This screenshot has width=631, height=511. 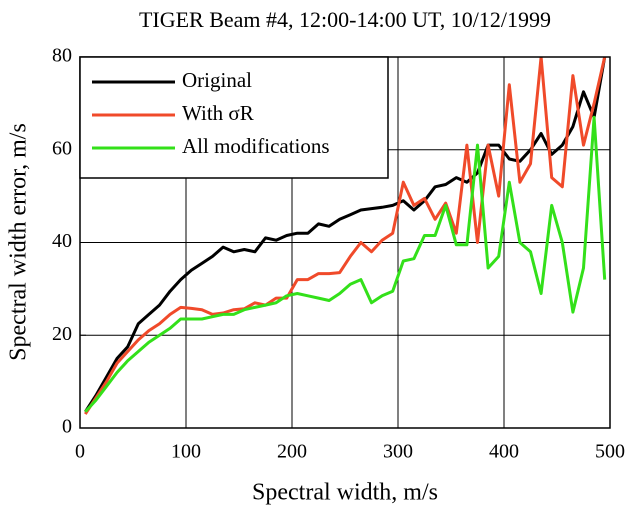 I want to click on y-axis-label: Spectral width error, m/s, so click(x=19, y=242).